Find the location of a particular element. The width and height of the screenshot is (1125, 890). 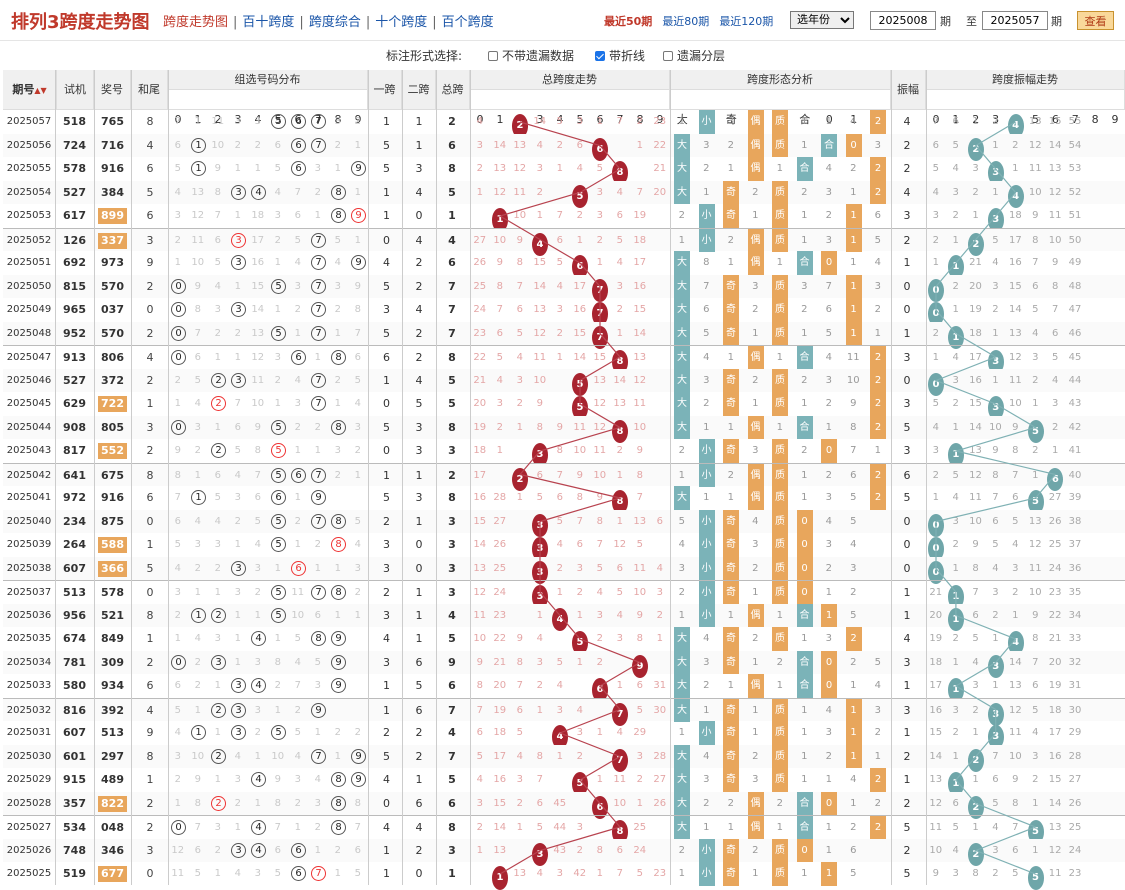

amp-omission-cell: 50 is located at coordinates (1075, 240).